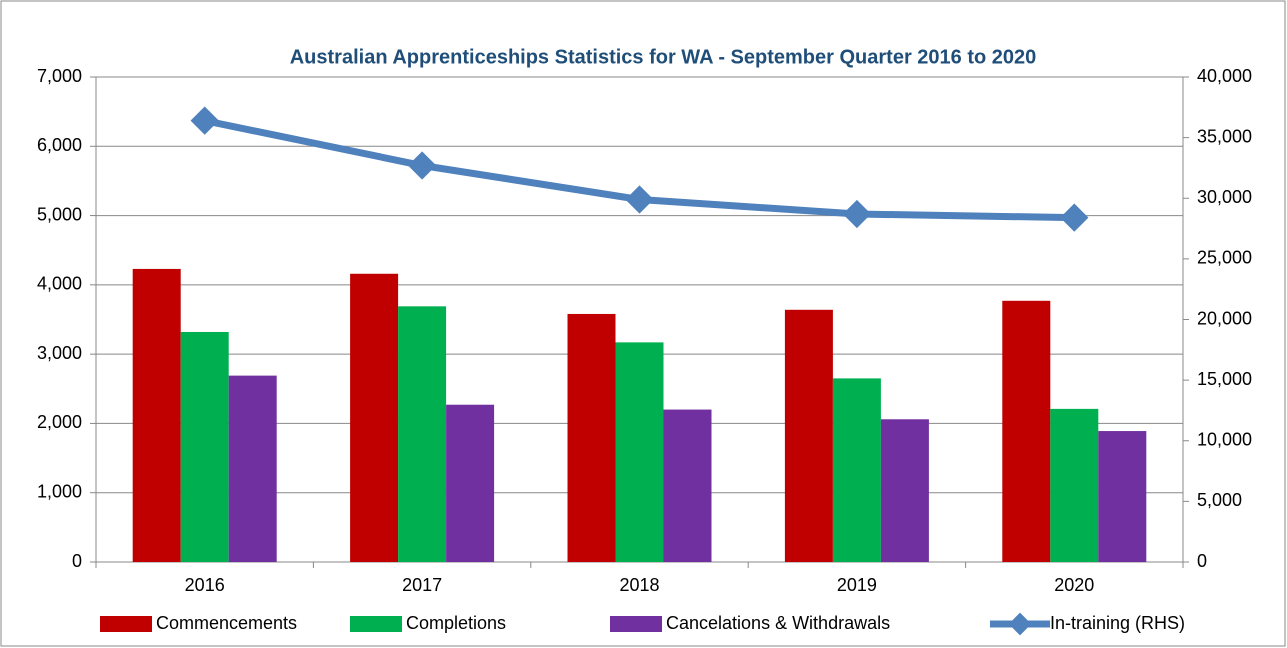 The height and width of the screenshot is (648, 1287). I want to click on y-tick-label: 5,000, so click(59, 214).